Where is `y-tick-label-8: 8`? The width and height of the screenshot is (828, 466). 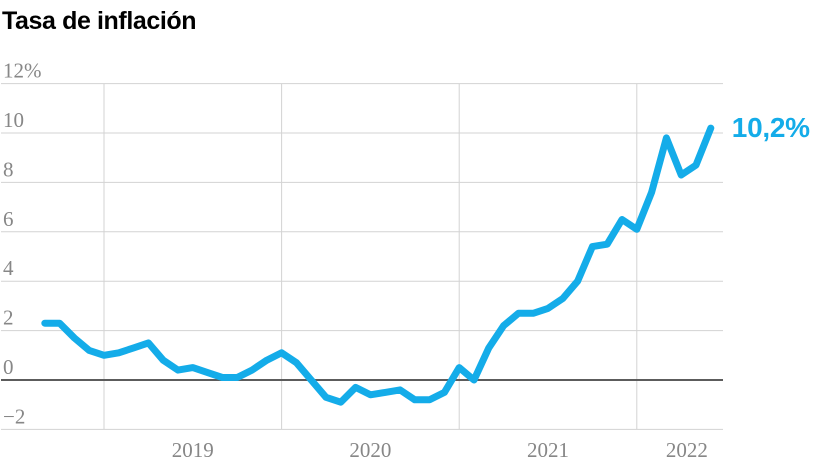 y-tick-label-8: 8 is located at coordinates (8, 169).